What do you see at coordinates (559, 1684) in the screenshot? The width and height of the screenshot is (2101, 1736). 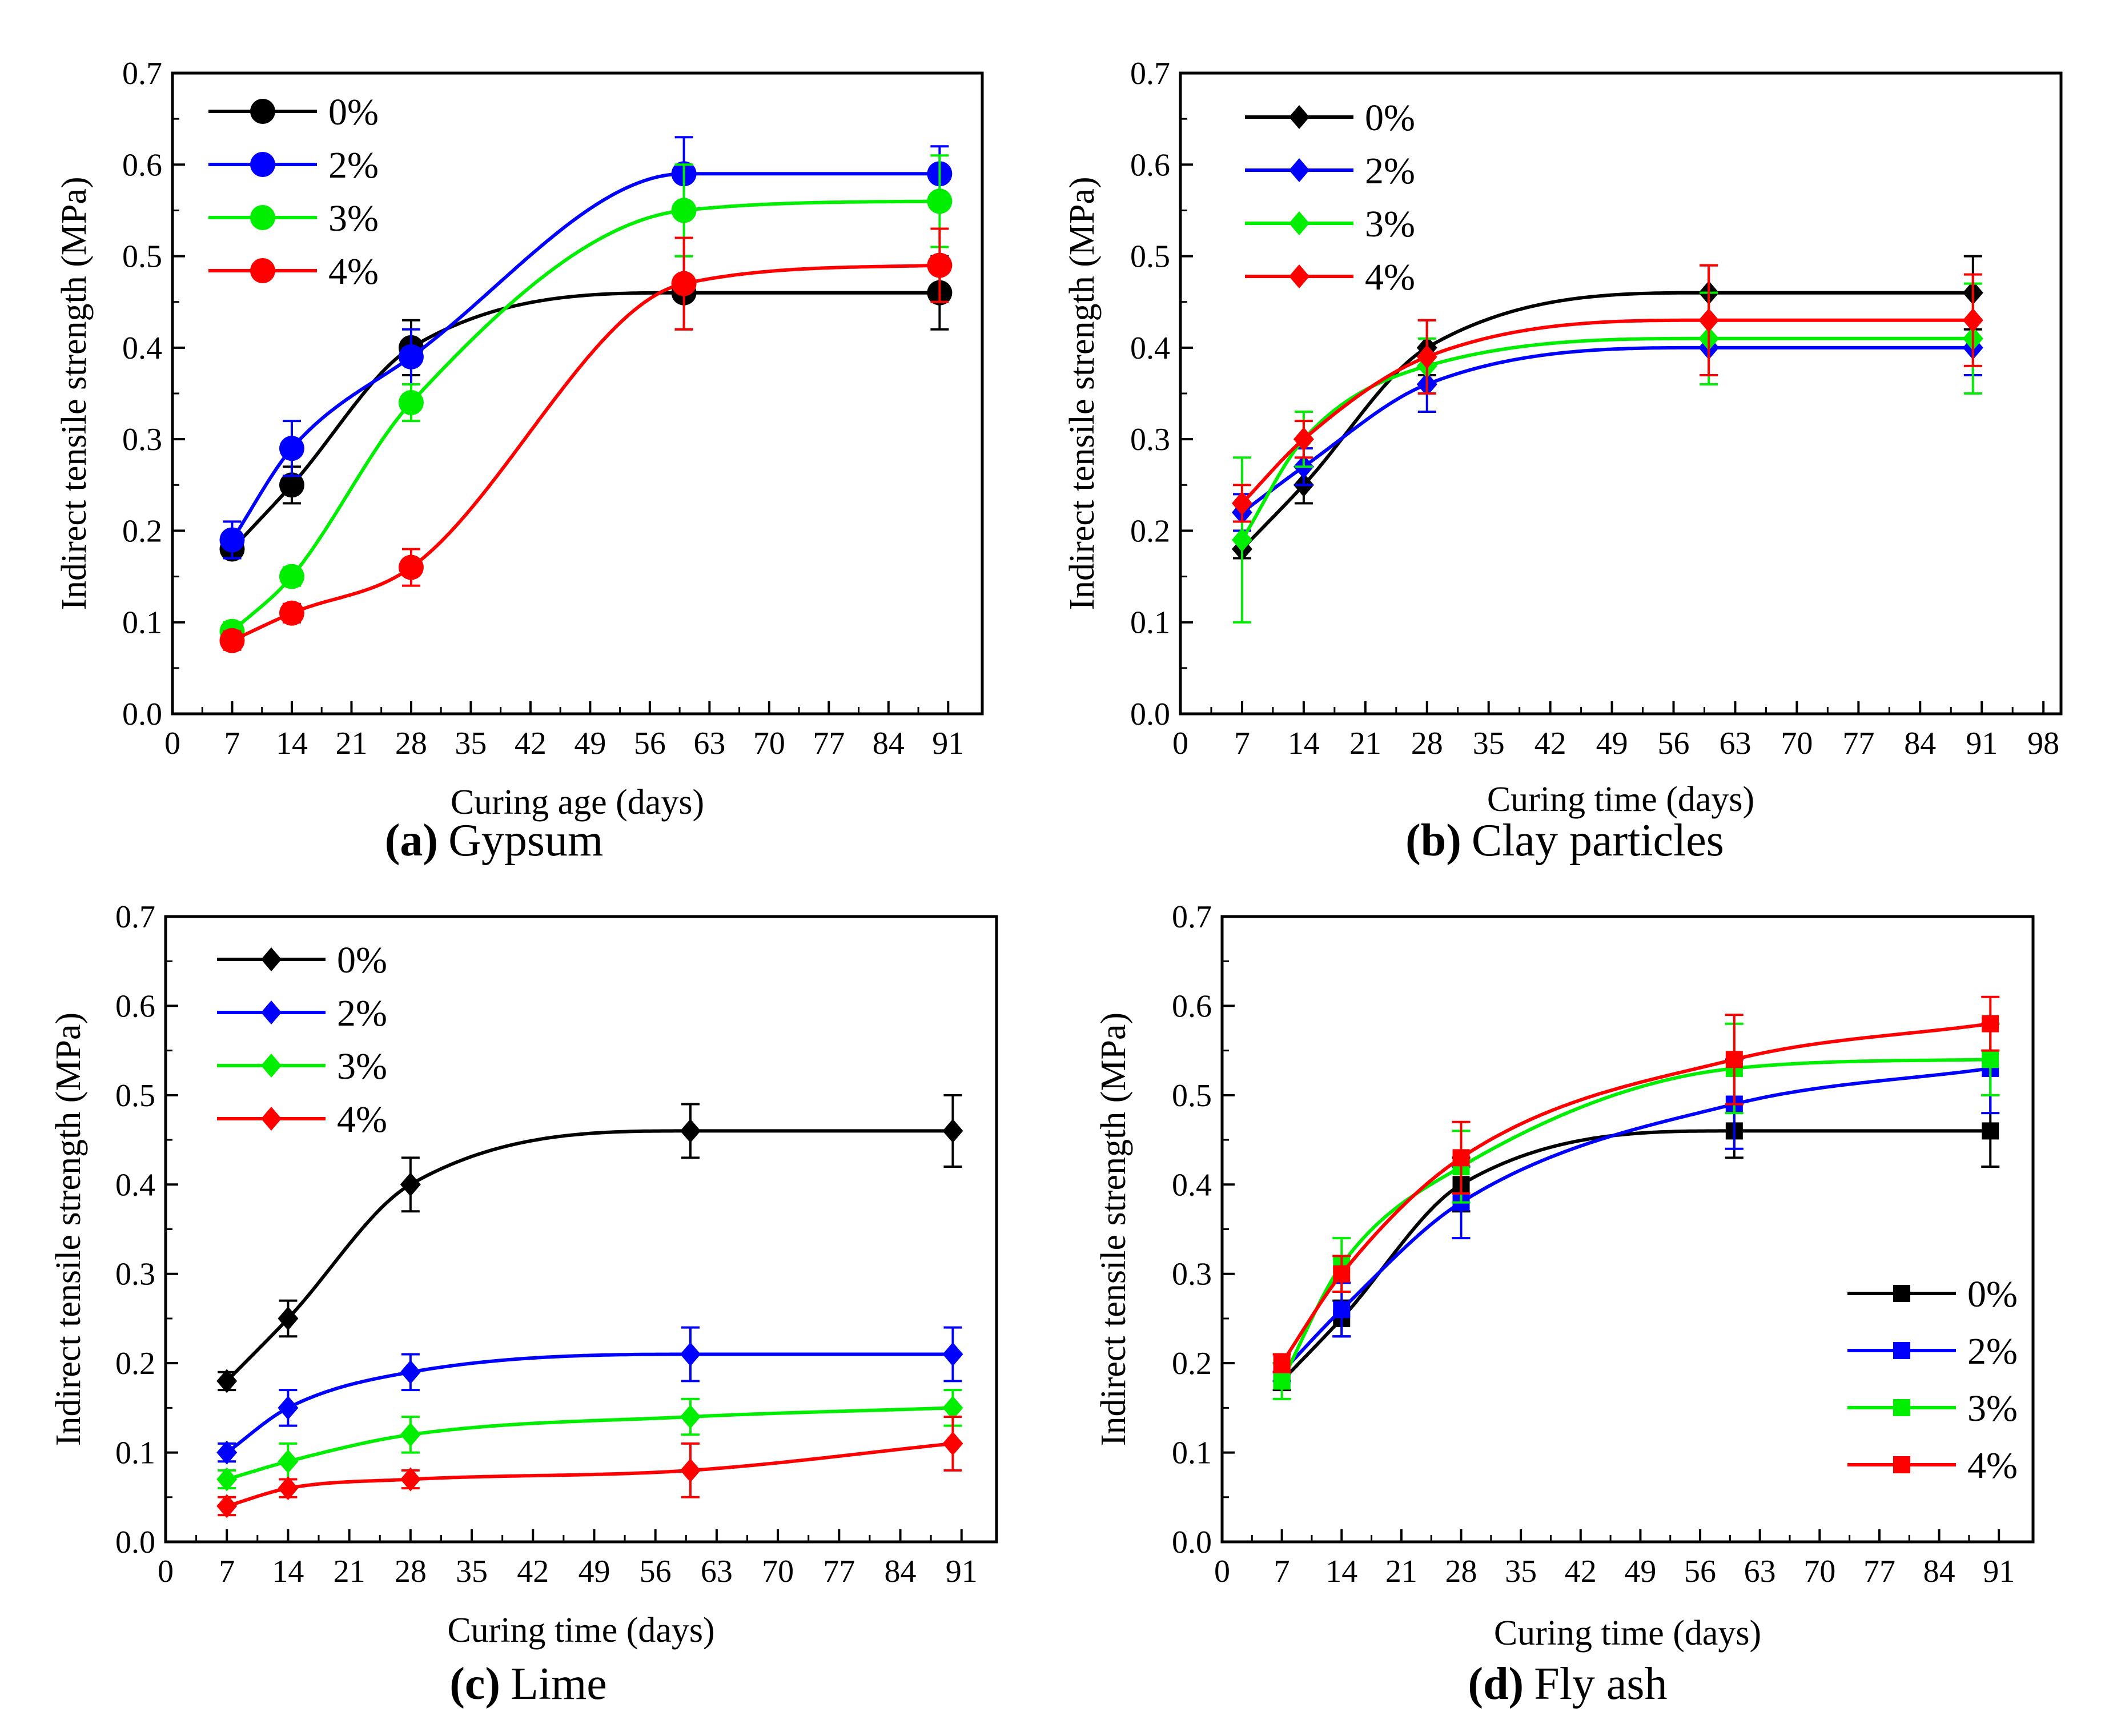 I see `caption-c-text: Lime` at bounding box center [559, 1684].